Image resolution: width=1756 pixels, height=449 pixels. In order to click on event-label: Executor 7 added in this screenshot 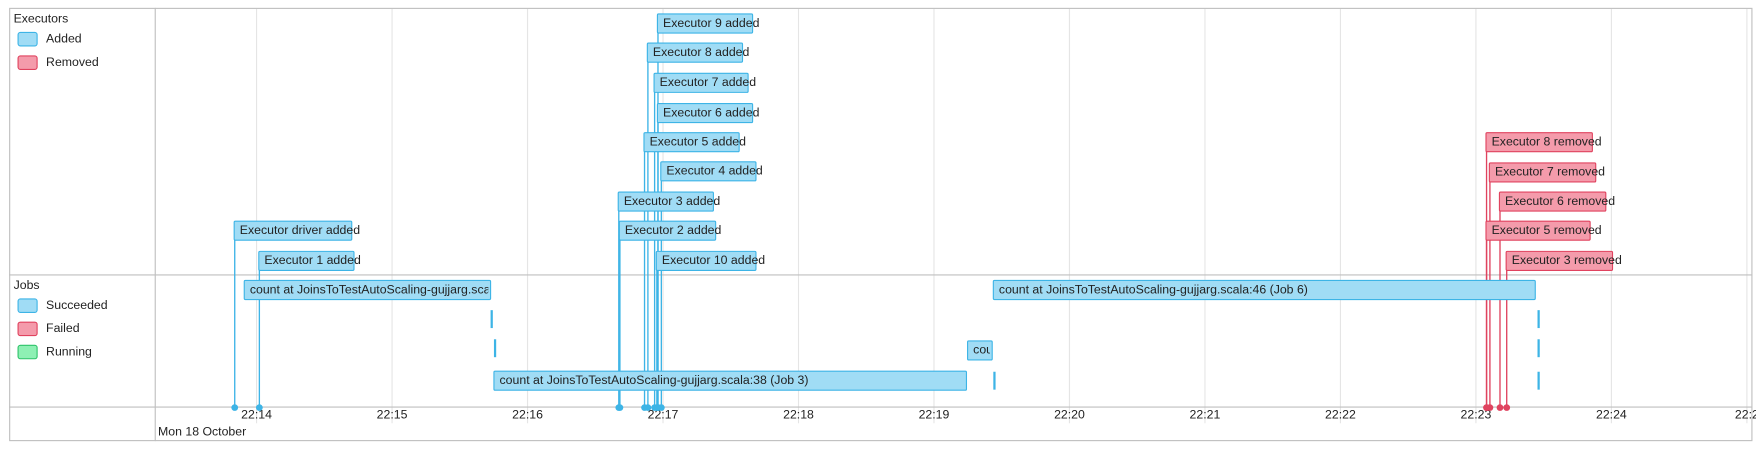, I will do `click(708, 82)`.